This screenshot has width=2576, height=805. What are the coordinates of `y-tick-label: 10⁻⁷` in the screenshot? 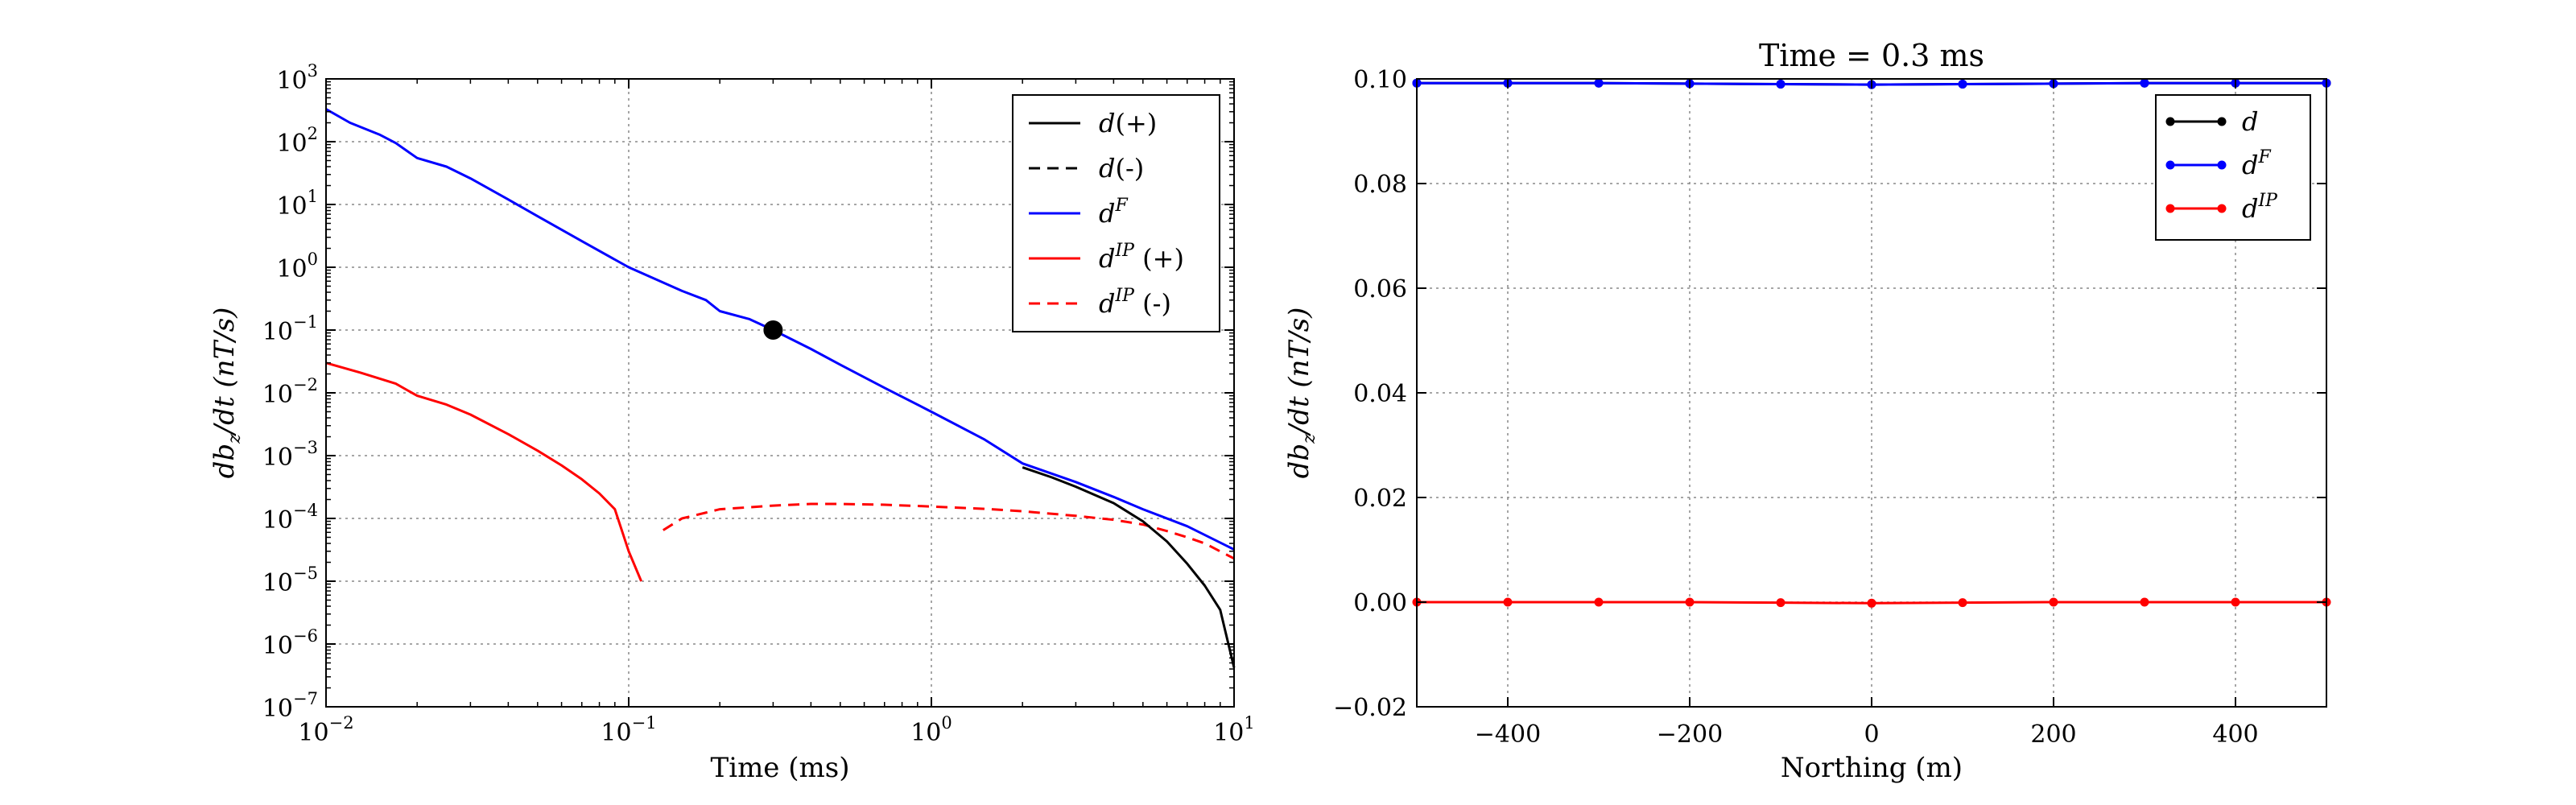 It's located at (290, 706).